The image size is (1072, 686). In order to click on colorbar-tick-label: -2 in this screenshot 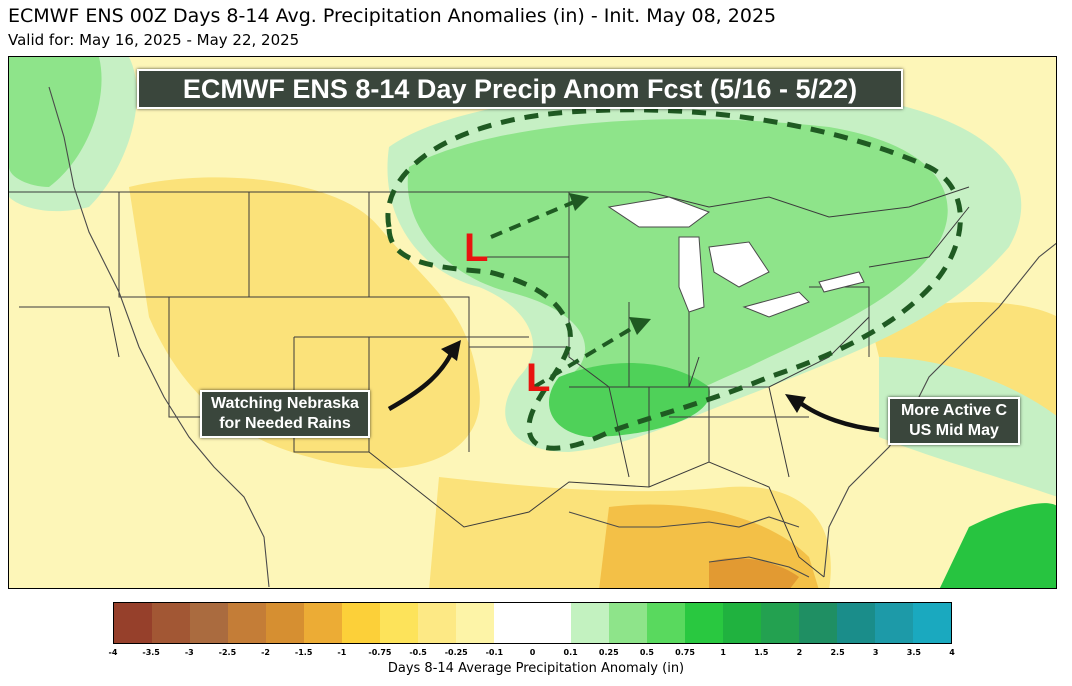, I will do `click(265, 652)`.